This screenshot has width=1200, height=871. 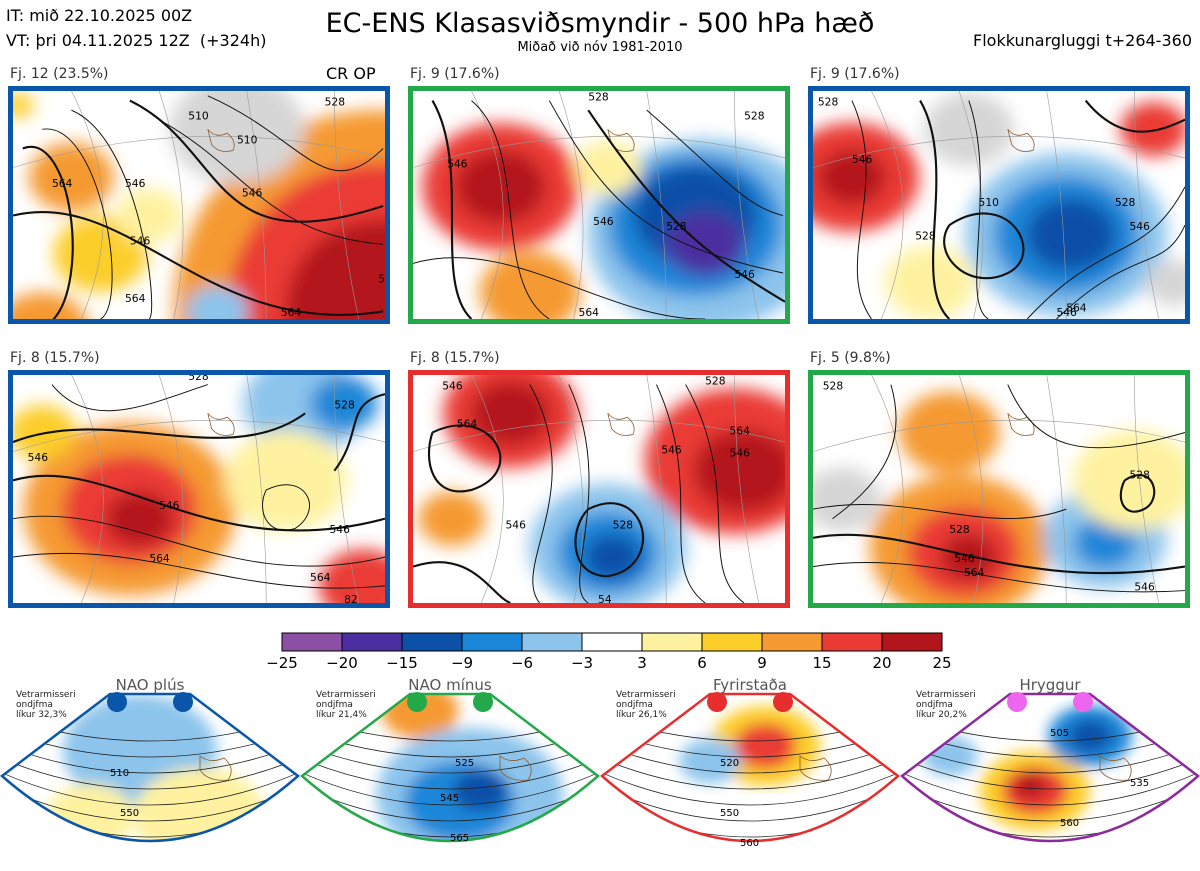 What do you see at coordinates (462, 663) in the screenshot?
I see `colorbar-tick-label: −9` at bounding box center [462, 663].